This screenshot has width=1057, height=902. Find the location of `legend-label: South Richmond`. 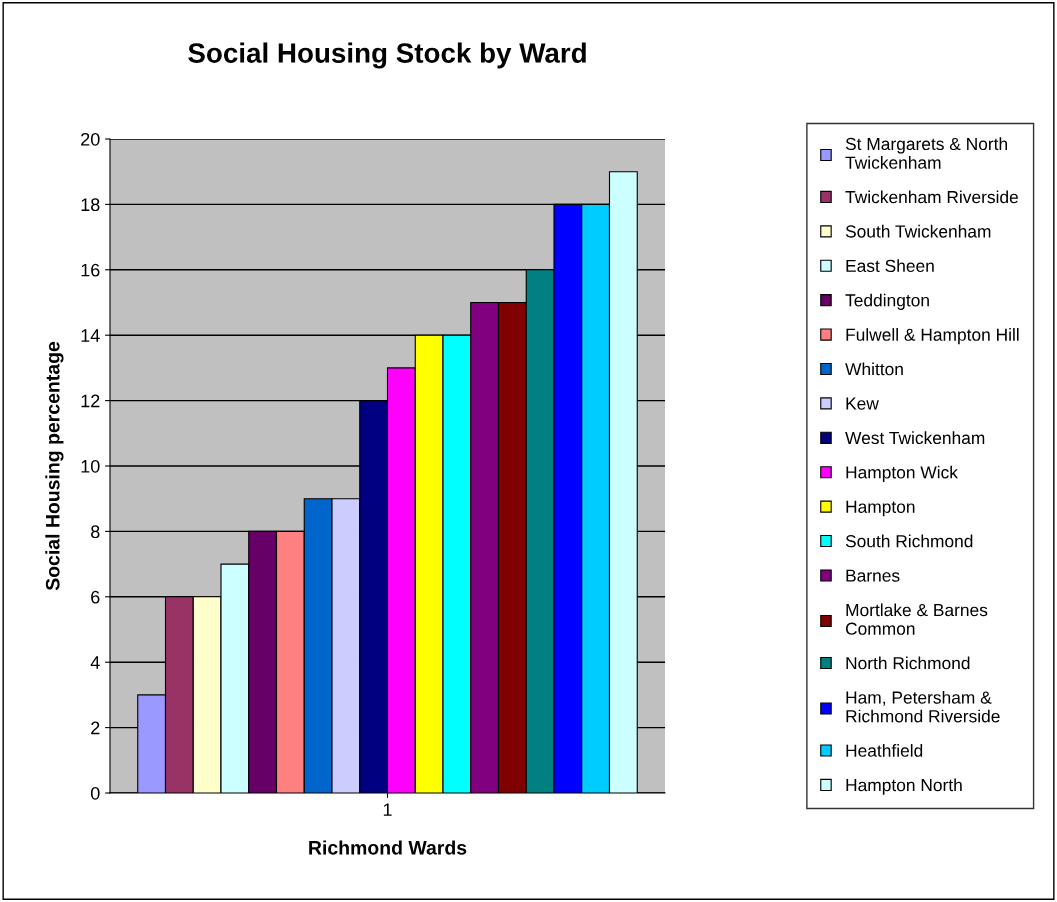

legend-label: South Richmond is located at coordinates (909, 541).